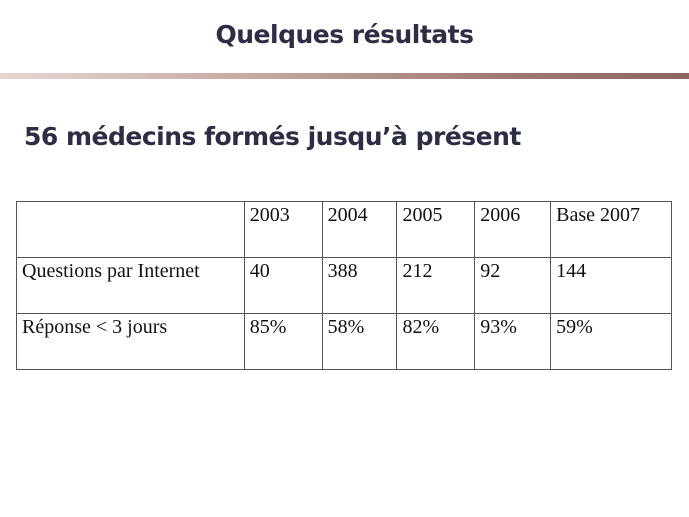 This screenshot has height=517, width=689. I want to click on table-row: Questions par Internet 40 388 212 92 144, so click(344, 285).